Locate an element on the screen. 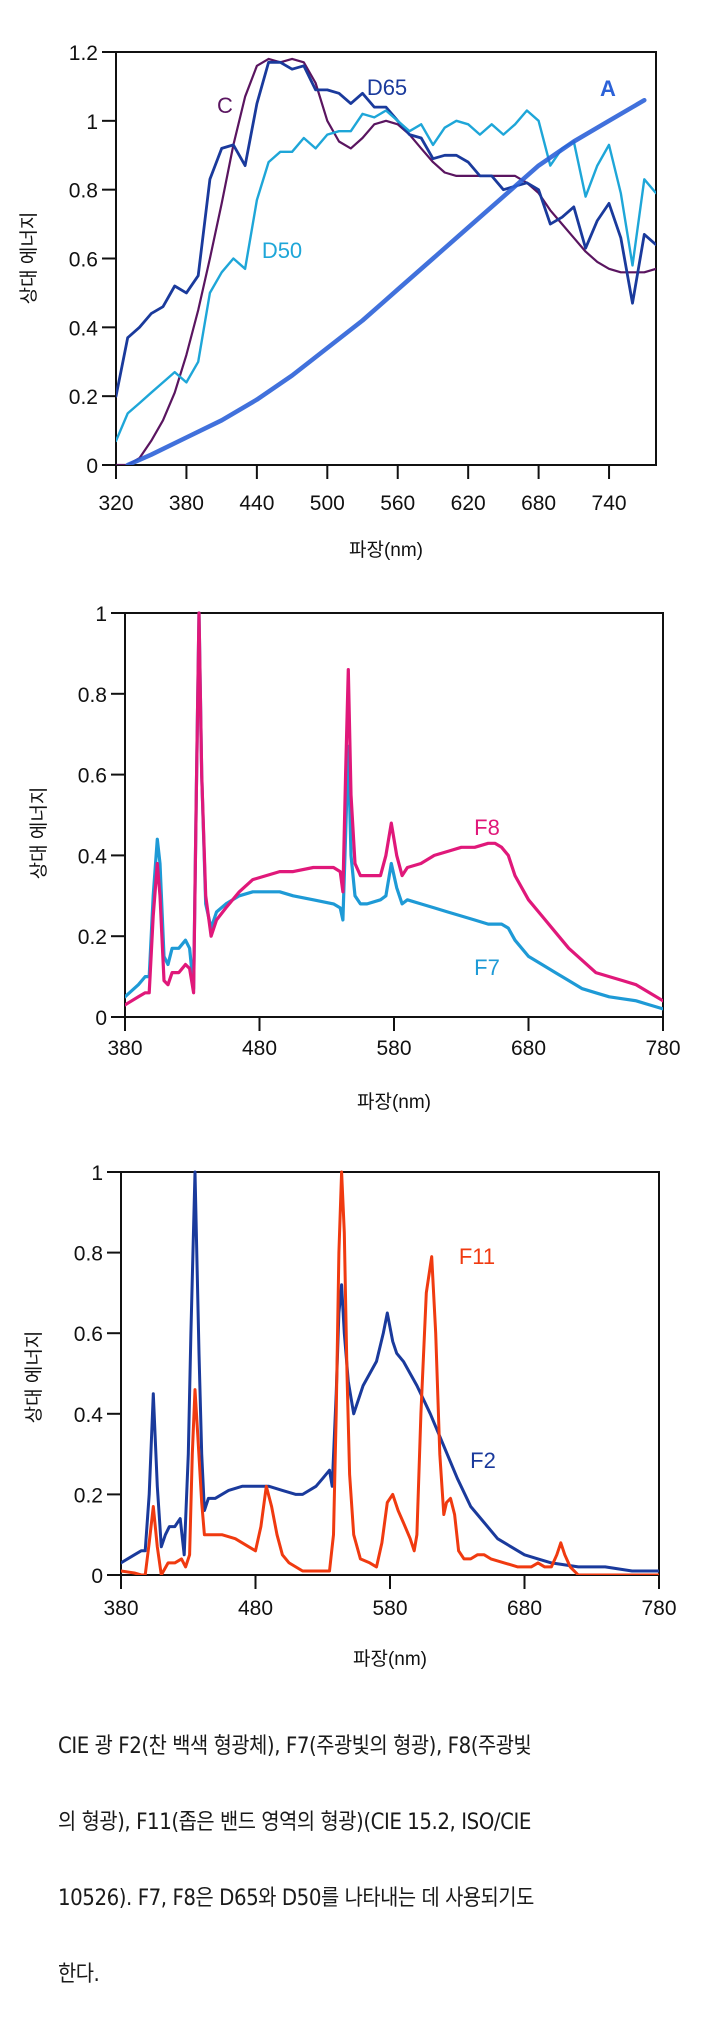  x-tick-label: 500 is located at coordinates (327, 503).